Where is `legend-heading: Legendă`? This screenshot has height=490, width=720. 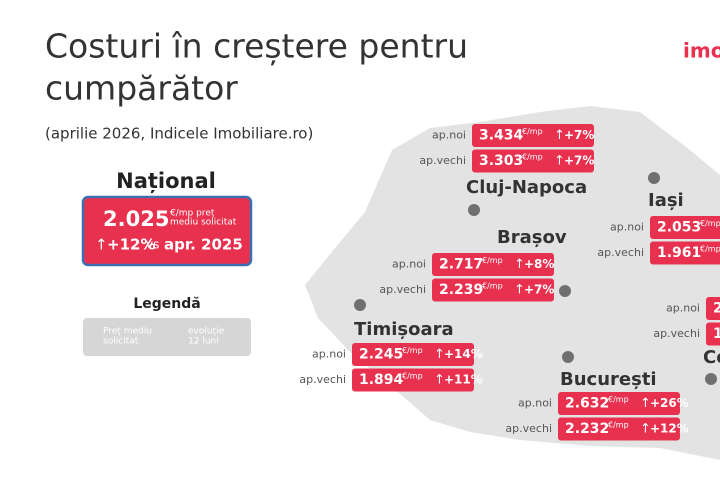
legend-heading: Legendă is located at coordinates (166, 304).